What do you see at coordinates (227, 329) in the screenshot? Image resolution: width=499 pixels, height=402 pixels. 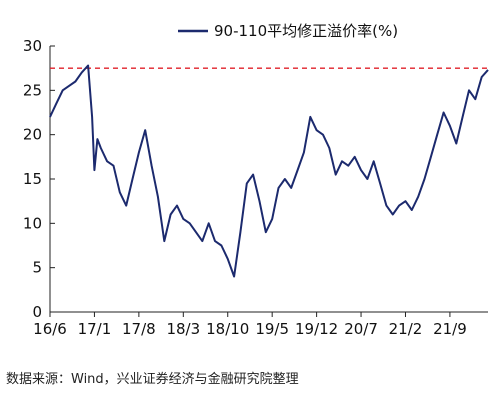 I see `x-tick-label: 18/10` at bounding box center [227, 329].